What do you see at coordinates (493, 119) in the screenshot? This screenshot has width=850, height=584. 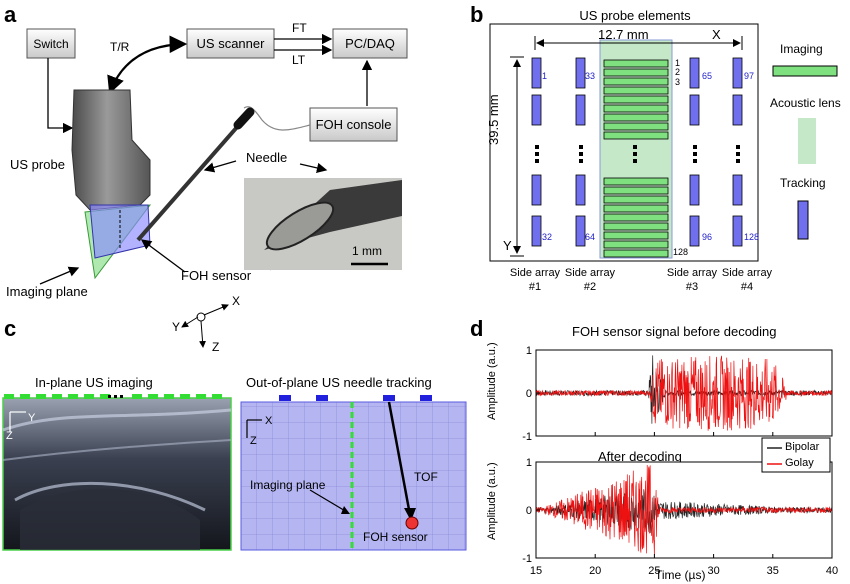 I see `height-label: 39.5 mm` at bounding box center [493, 119].